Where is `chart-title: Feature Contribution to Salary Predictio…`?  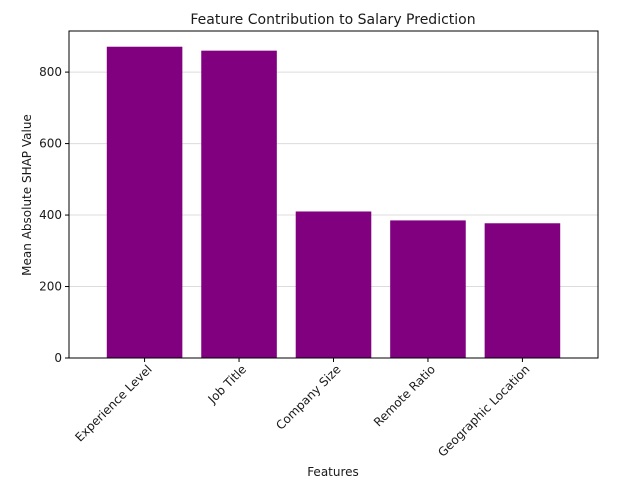
chart-title: Feature Contribution to Salary Predictio… is located at coordinates (332, 20).